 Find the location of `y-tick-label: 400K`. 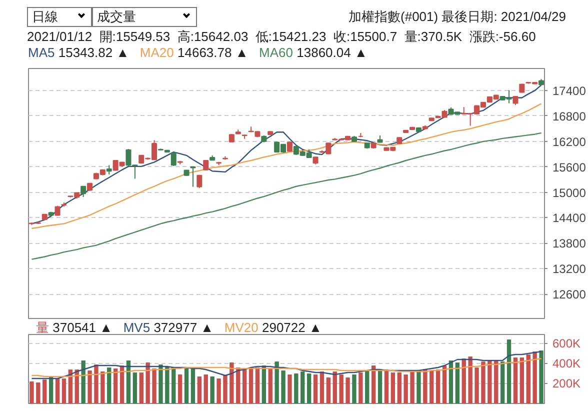

y-tick-label: 400K is located at coordinates (566, 363).